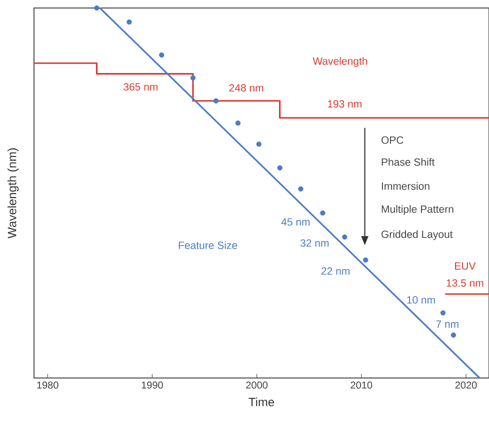 The height and width of the screenshot is (428, 489). Describe the element at coordinates (417, 235) in the screenshot. I see `annotation: Gridded Layout` at that location.